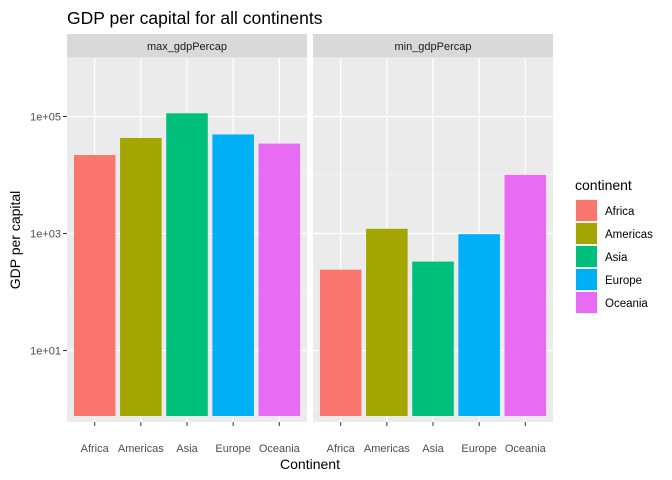 This screenshot has width=672, height=480. I want to click on y-tick-label: 1e+01, so click(45, 352).